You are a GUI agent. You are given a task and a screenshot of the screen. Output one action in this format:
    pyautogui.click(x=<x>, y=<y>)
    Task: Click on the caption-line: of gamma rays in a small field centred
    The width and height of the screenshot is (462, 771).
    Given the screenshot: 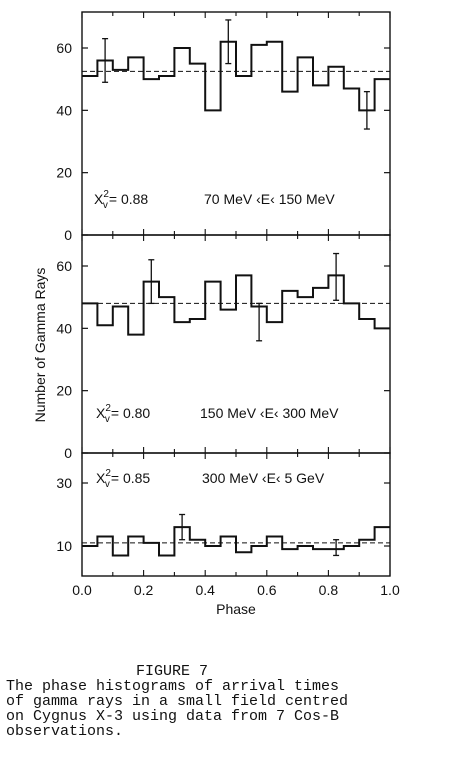 What is the action you would take?
    pyautogui.click(x=177, y=701)
    